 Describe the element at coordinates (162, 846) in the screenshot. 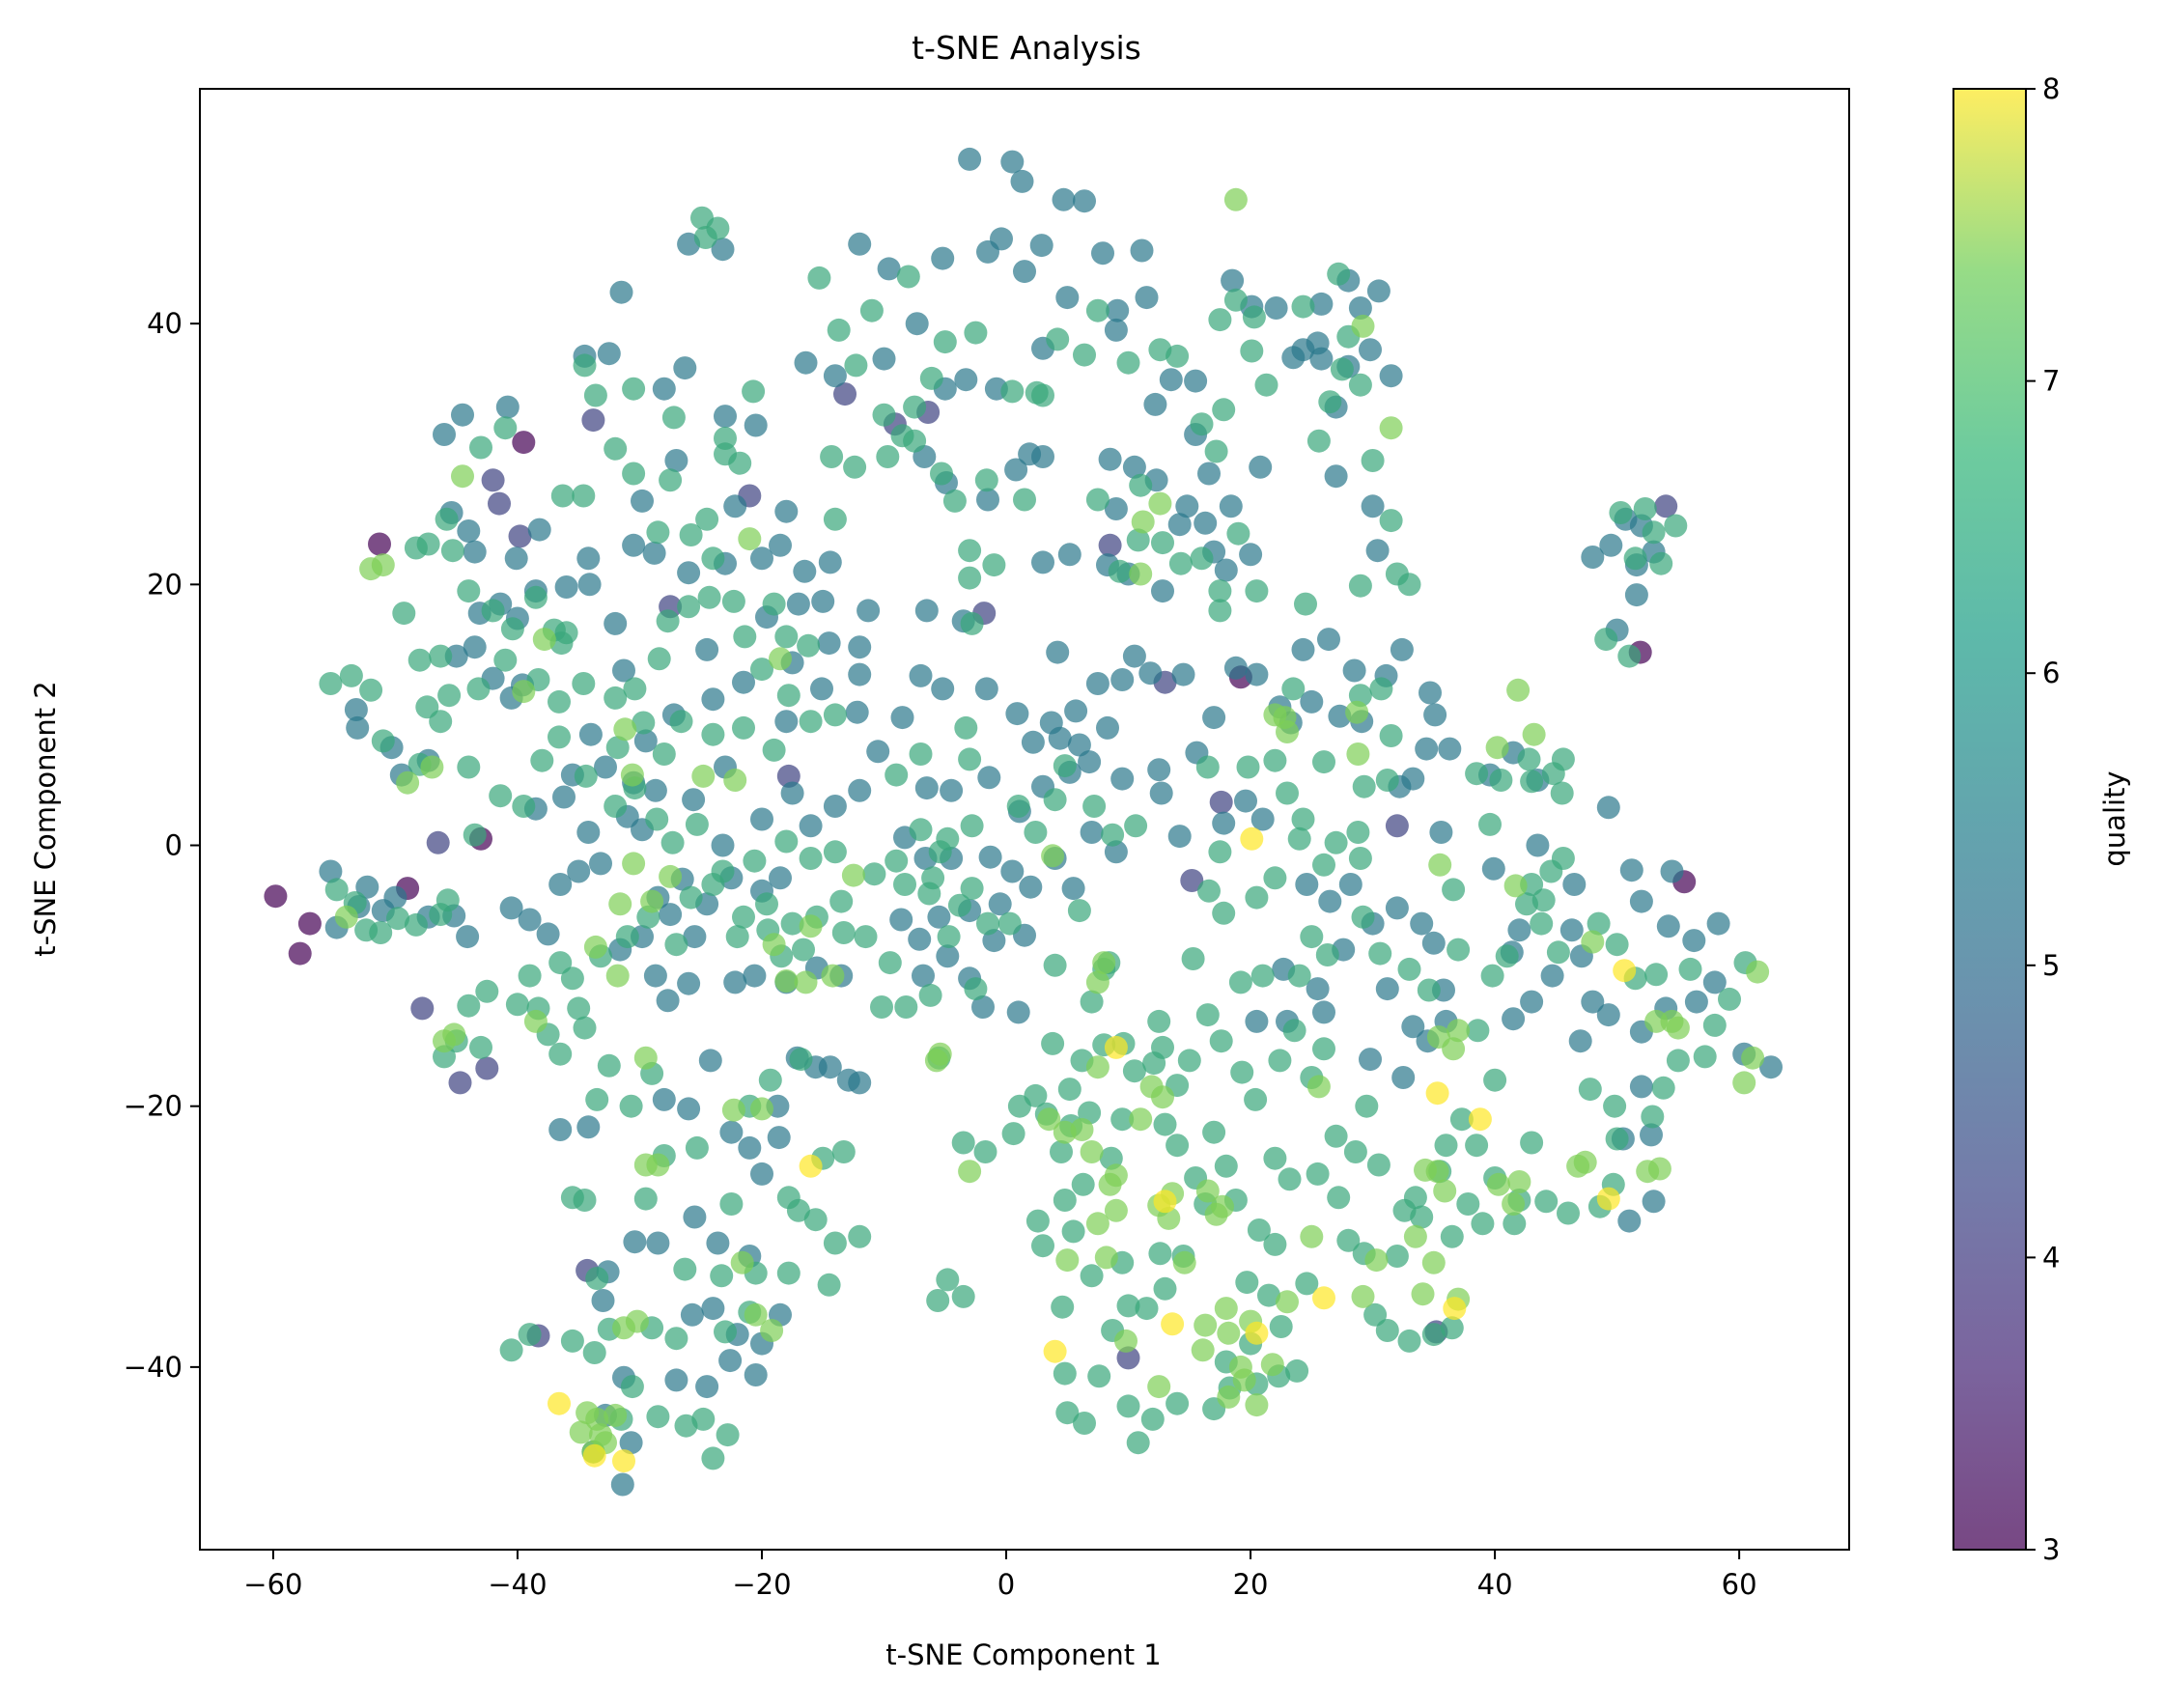

I see `y-axis-ticks: −40 −20 0 20 40` at that location.